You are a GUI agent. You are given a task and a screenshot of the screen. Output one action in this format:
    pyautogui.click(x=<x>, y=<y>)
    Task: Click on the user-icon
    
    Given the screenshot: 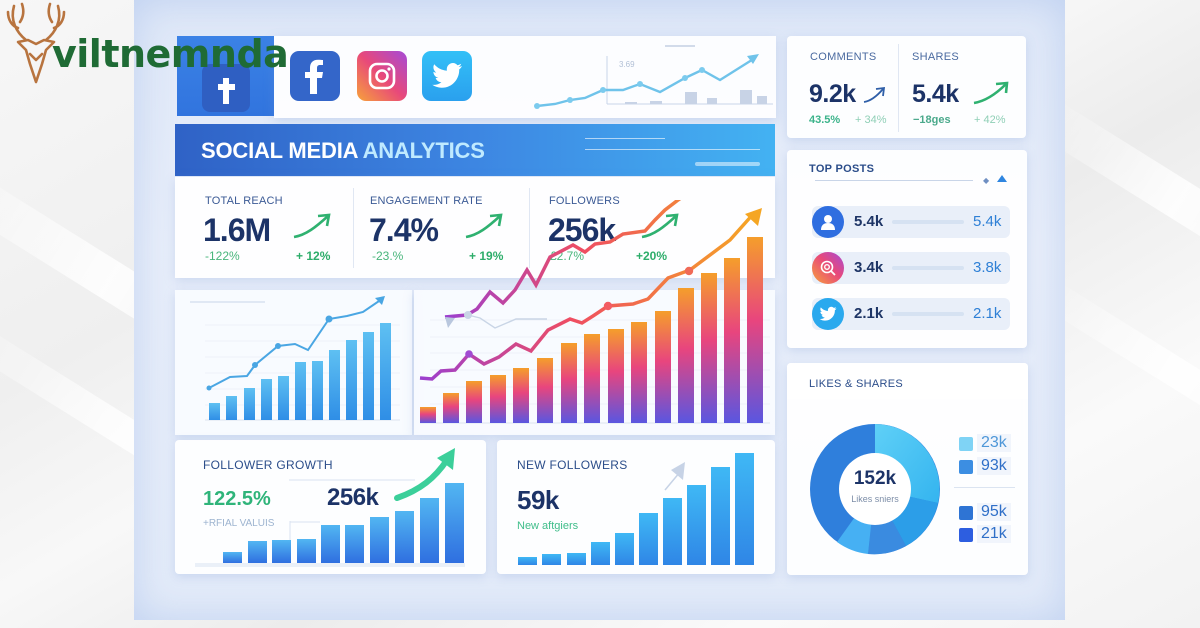 What is the action you would take?
    pyautogui.click(x=828, y=222)
    